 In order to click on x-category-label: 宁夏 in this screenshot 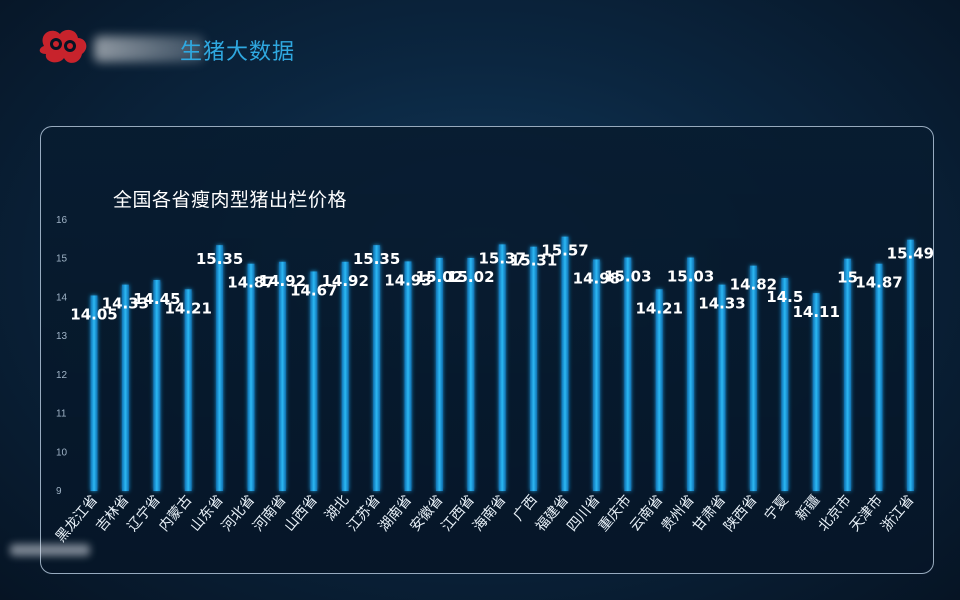, I will do `click(776, 508)`.